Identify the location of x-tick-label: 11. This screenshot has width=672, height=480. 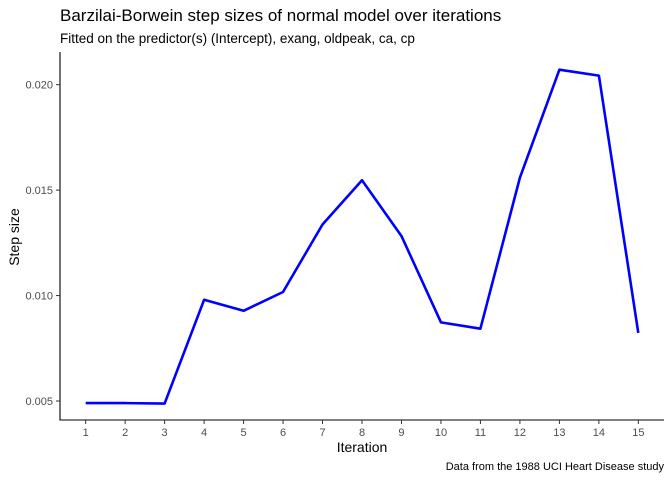
(480, 433).